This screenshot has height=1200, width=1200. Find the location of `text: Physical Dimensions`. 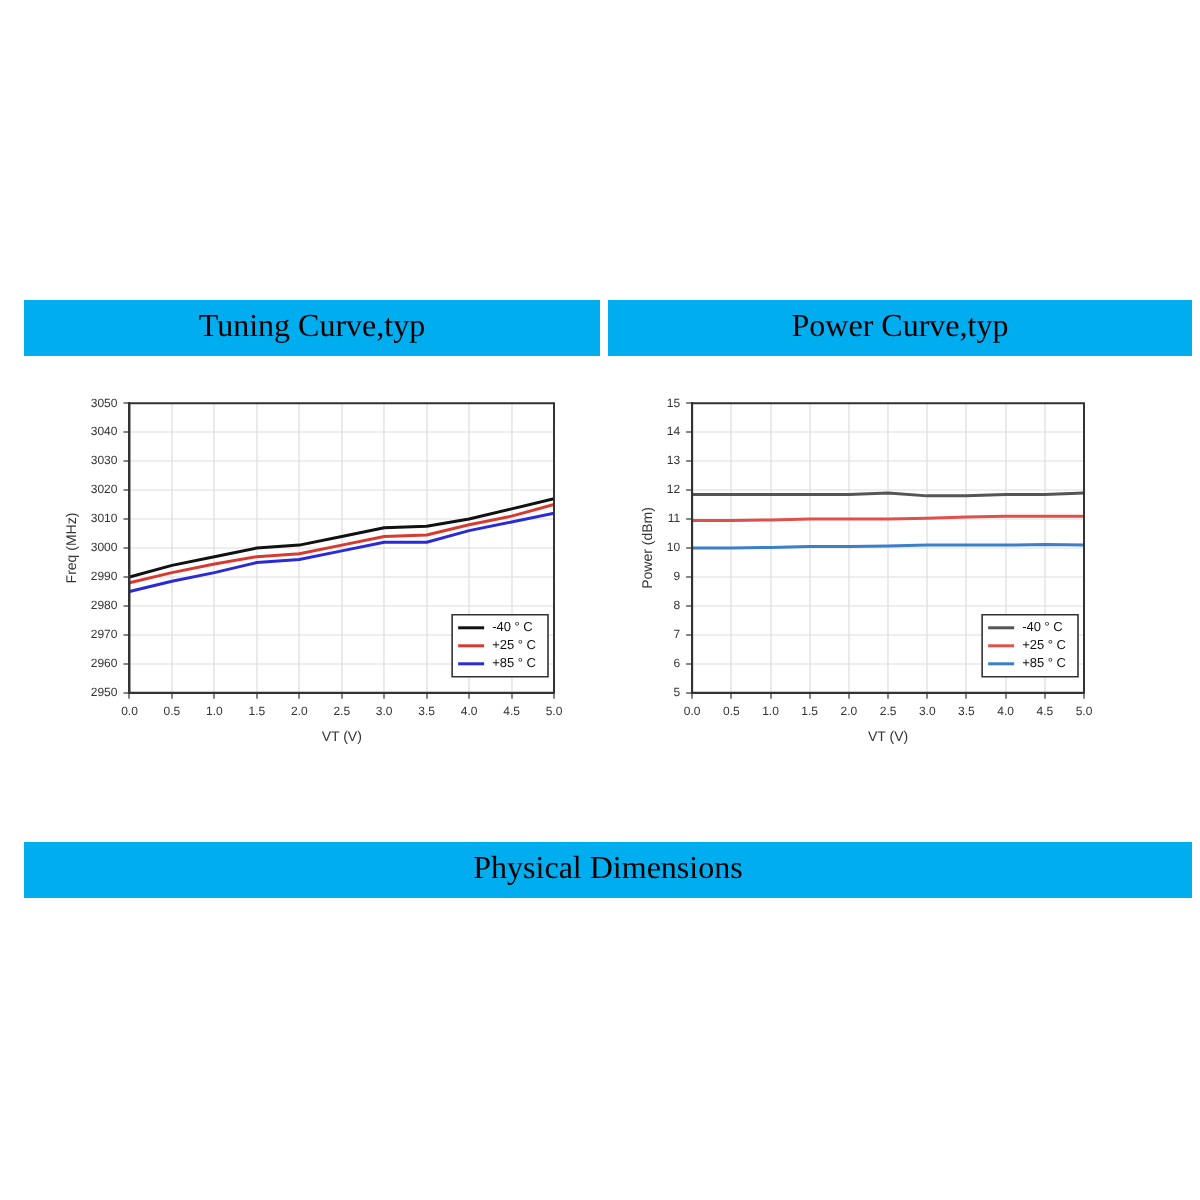

text: Physical Dimensions is located at coordinates (608, 870).